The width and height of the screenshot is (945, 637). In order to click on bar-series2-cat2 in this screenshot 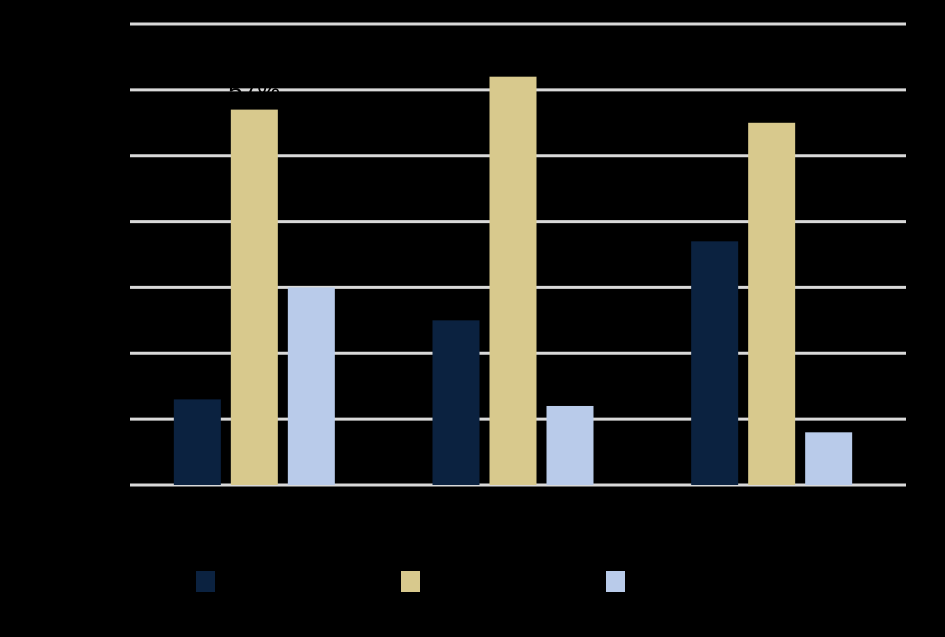, I will do `click(513, 280)`.